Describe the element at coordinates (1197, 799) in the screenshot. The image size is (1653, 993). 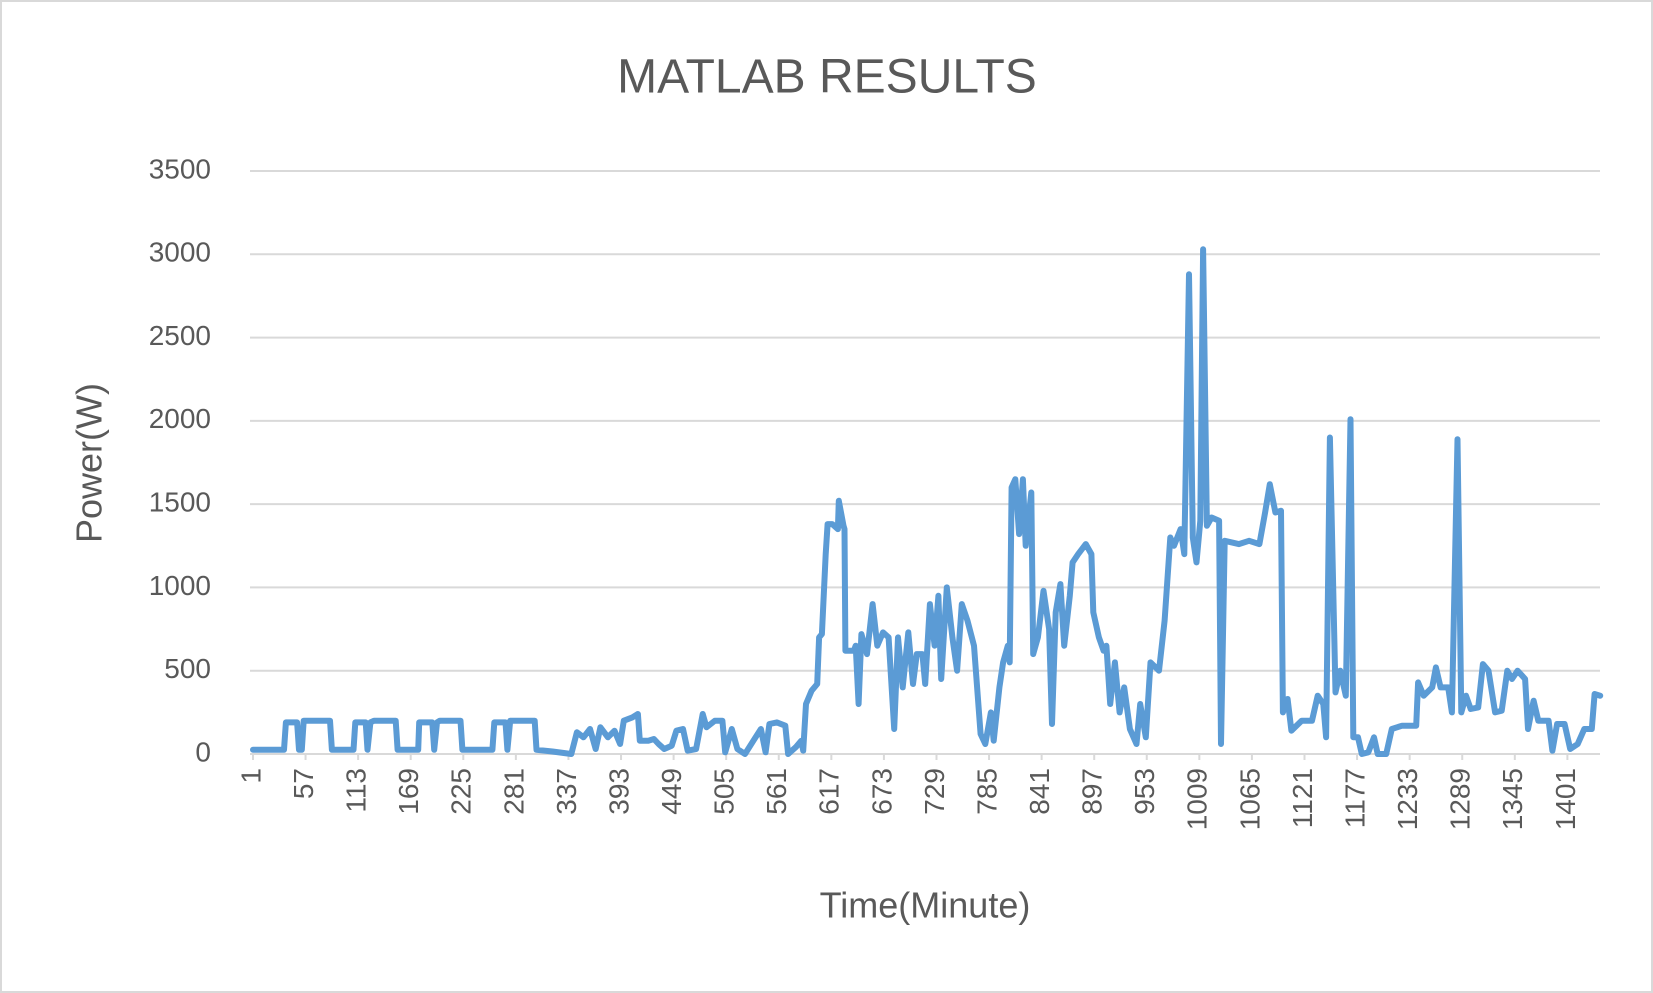
I see `x-tick-label: 1009` at that location.